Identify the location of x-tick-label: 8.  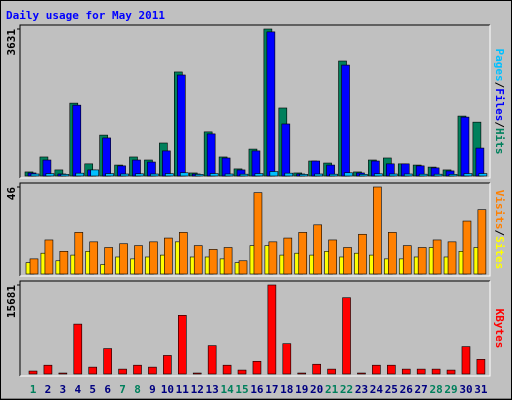
(137, 389).